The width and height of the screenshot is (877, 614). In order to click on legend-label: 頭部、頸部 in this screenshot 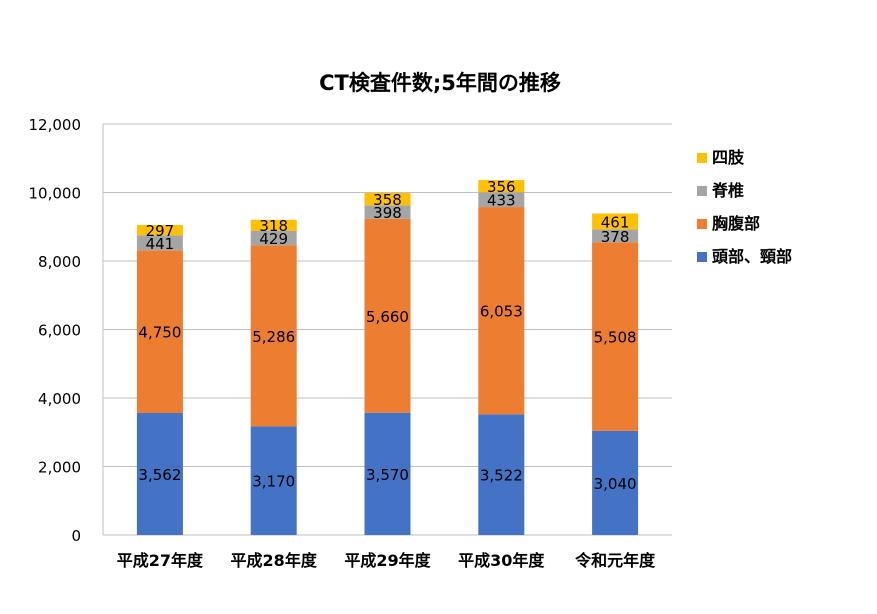, I will do `click(752, 256)`.